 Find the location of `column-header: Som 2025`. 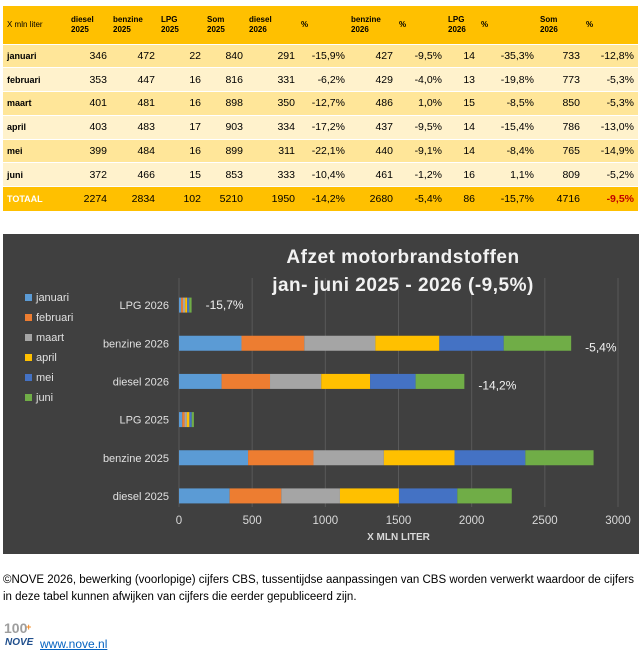

column-header: Som 2025 is located at coordinates (216, 24).